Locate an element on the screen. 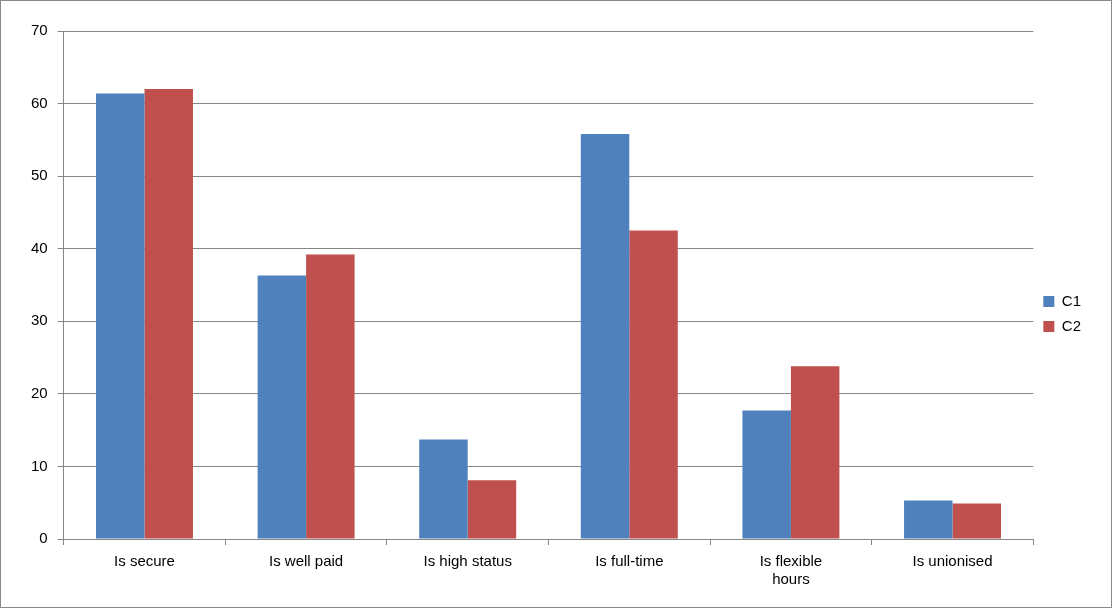  y-tick-label: 50 is located at coordinates (39, 175).